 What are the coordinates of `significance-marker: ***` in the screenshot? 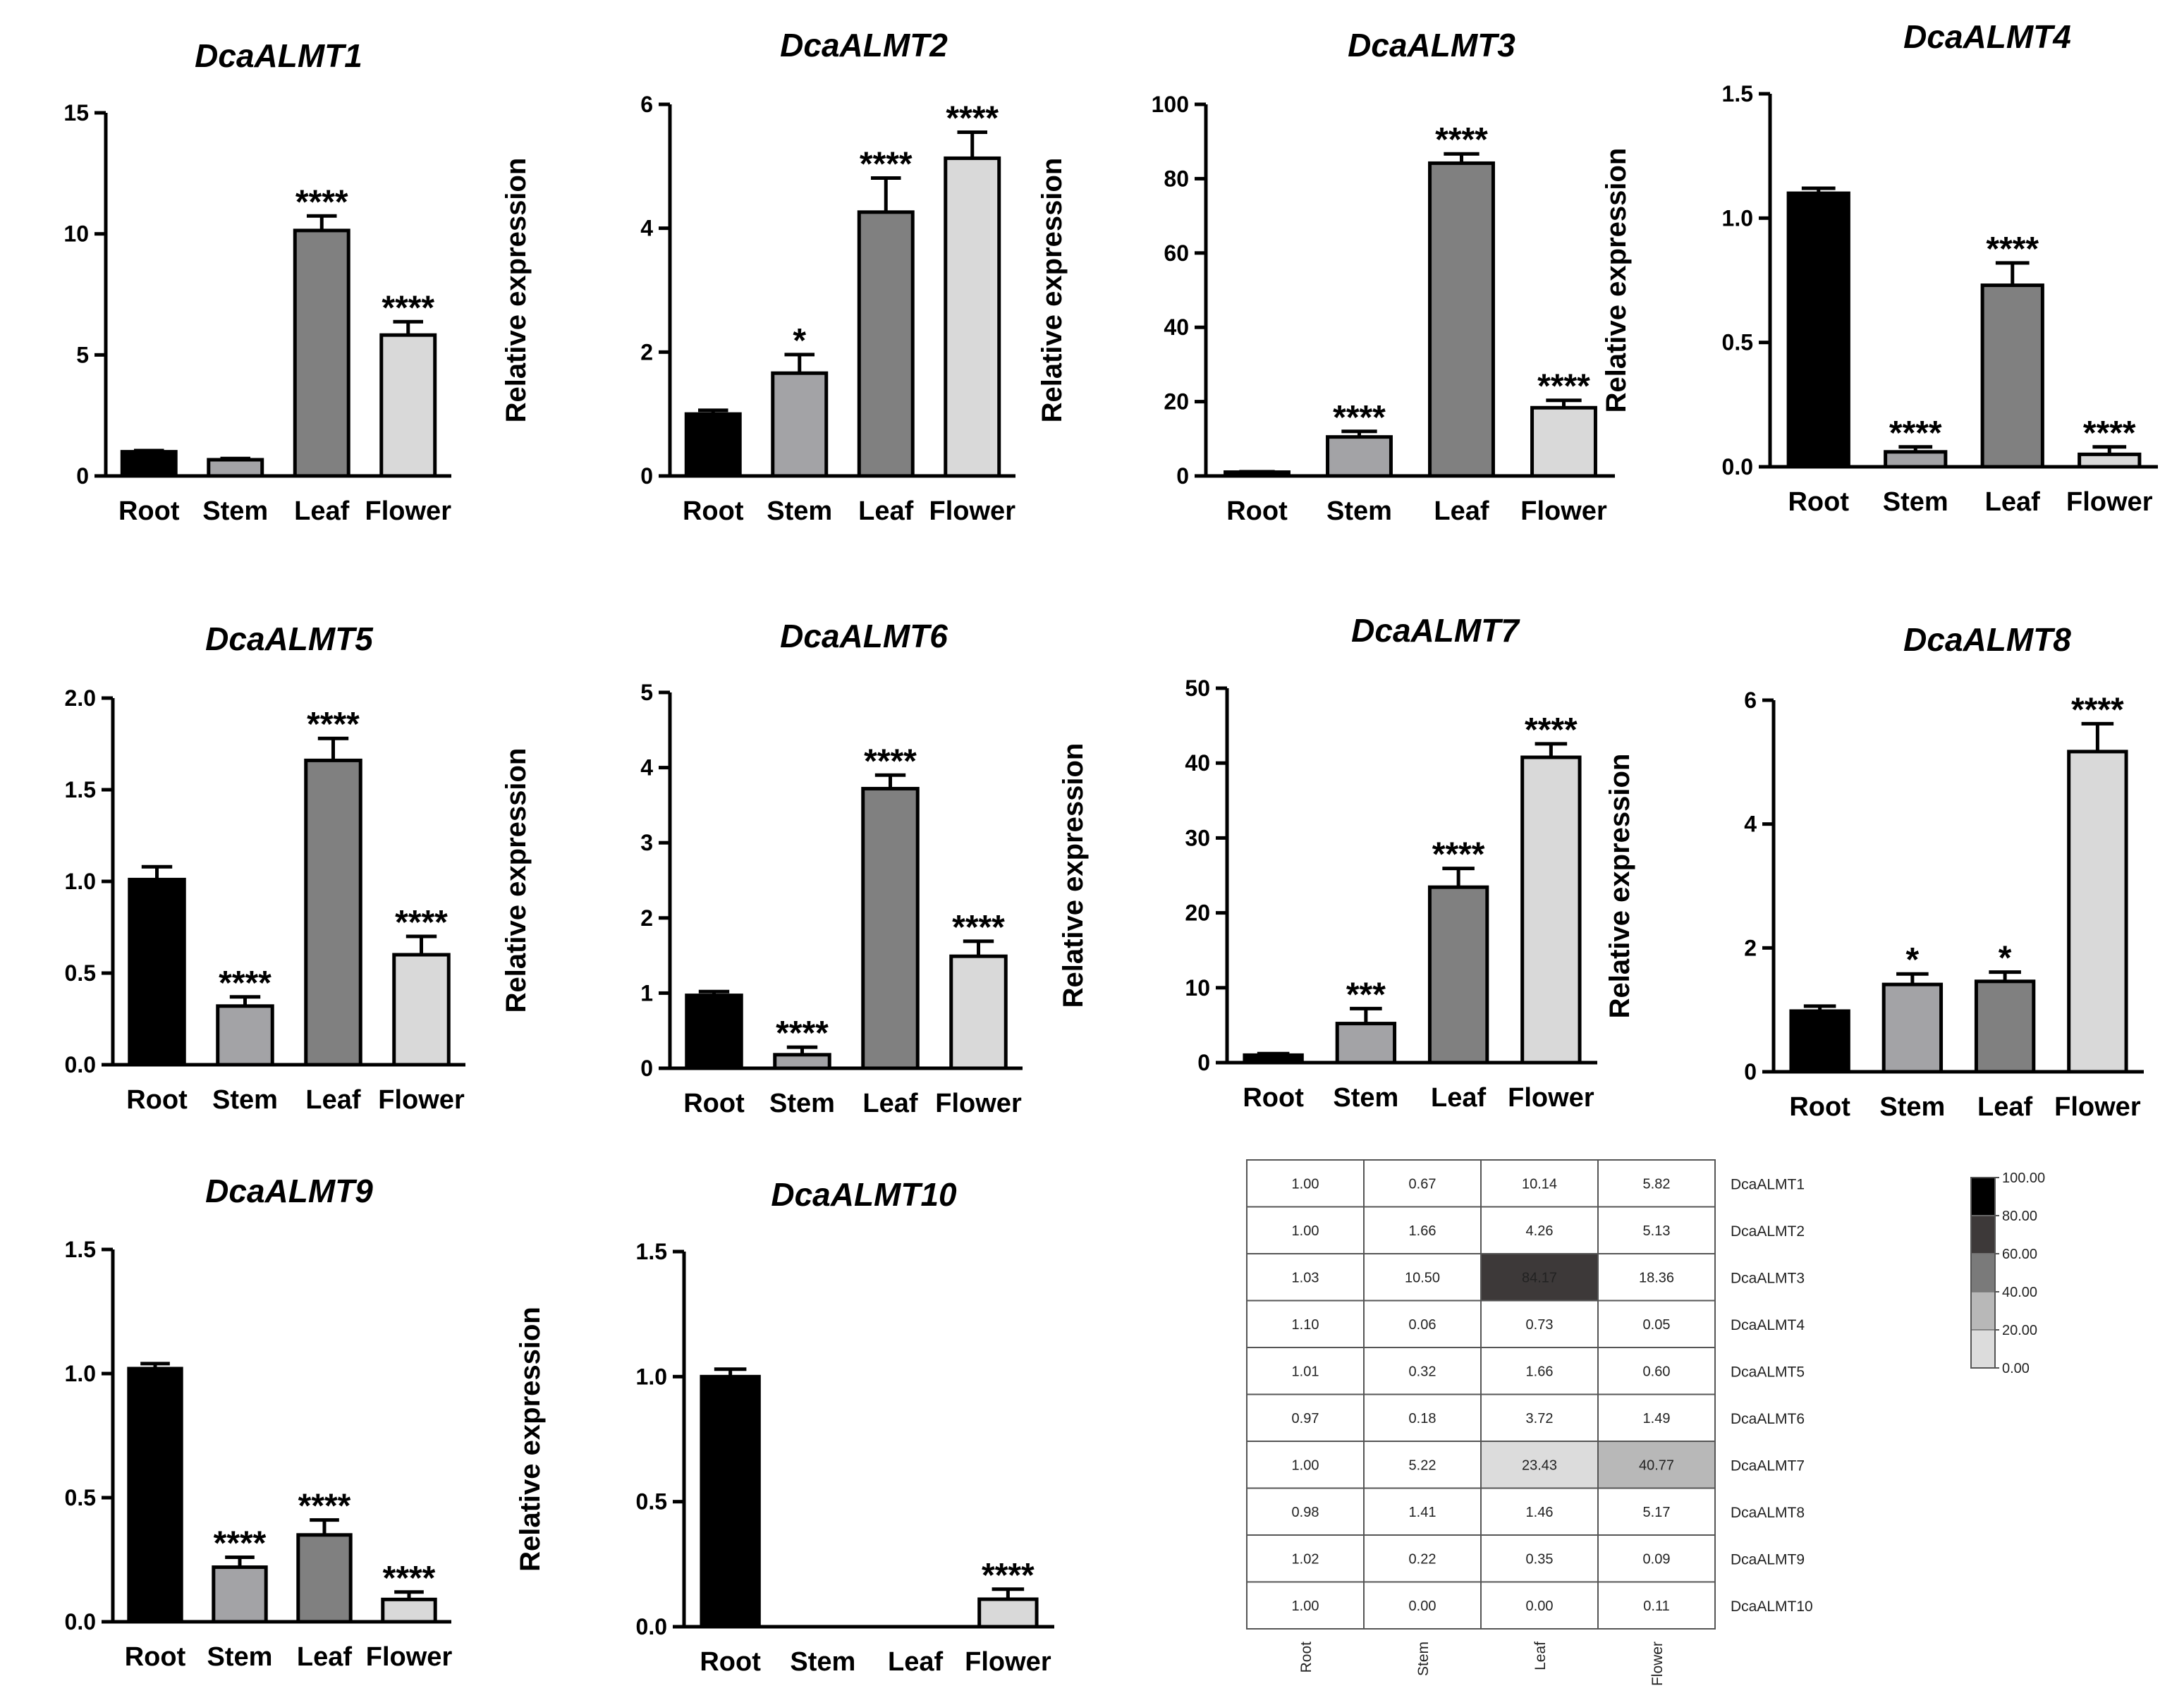 It's located at (1366, 995).